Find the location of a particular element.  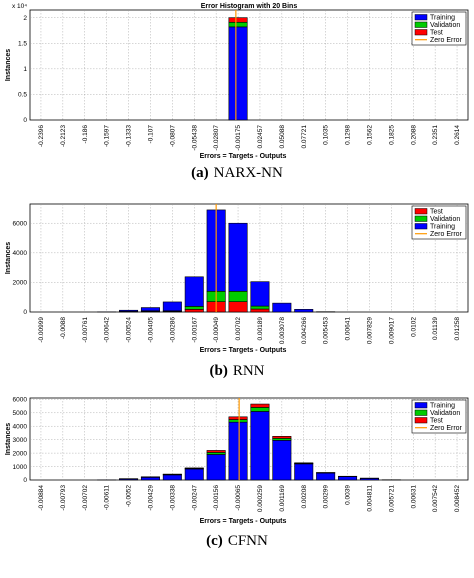

x-tick-label: 0.003078 is located at coordinates (282, 330).